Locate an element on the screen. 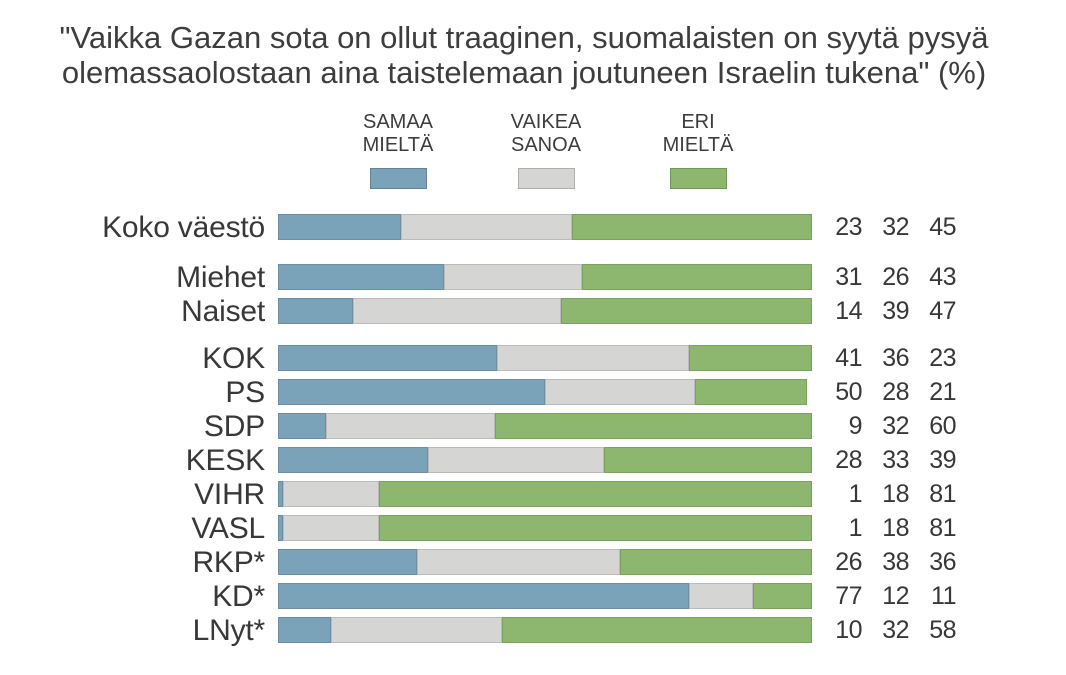 This screenshot has height=675, width=1066. category-label: LNyt* is located at coordinates (229, 630).